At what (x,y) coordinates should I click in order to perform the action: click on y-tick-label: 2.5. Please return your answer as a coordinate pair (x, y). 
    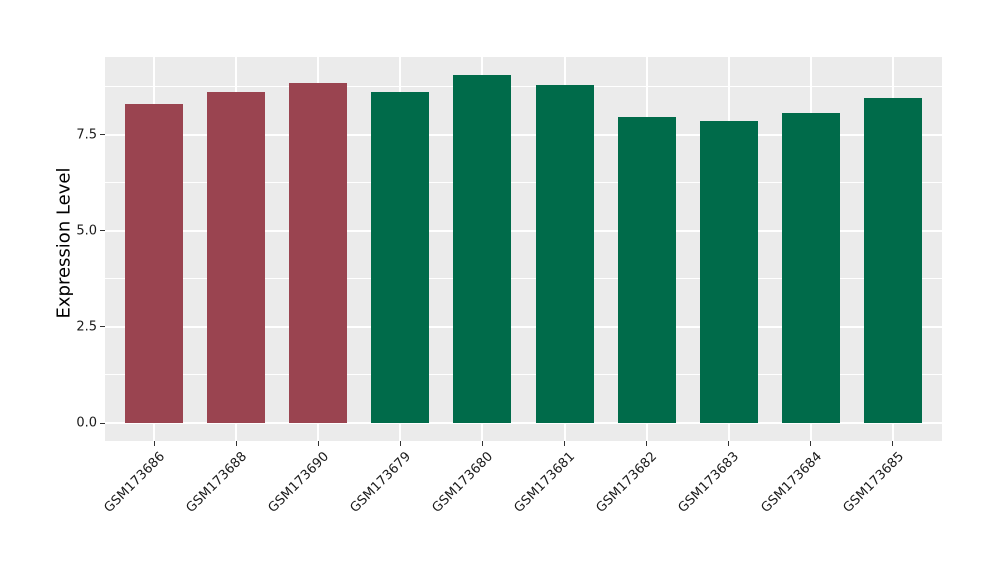
    Looking at the image, I should click on (86, 327).